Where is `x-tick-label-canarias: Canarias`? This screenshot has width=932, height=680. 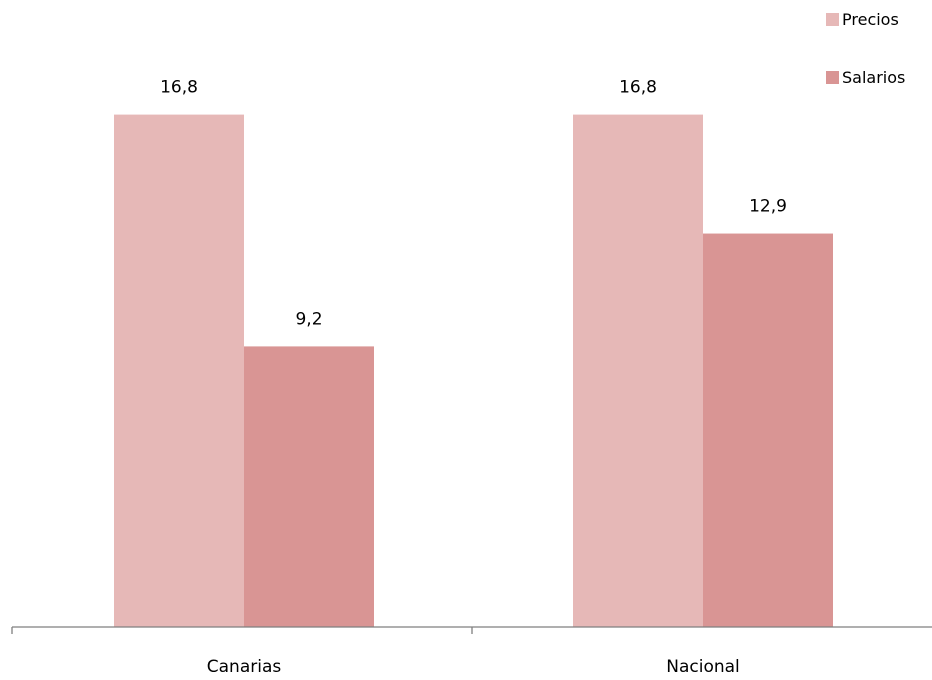 x-tick-label-canarias: Canarias is located at coordinates (244, 667).